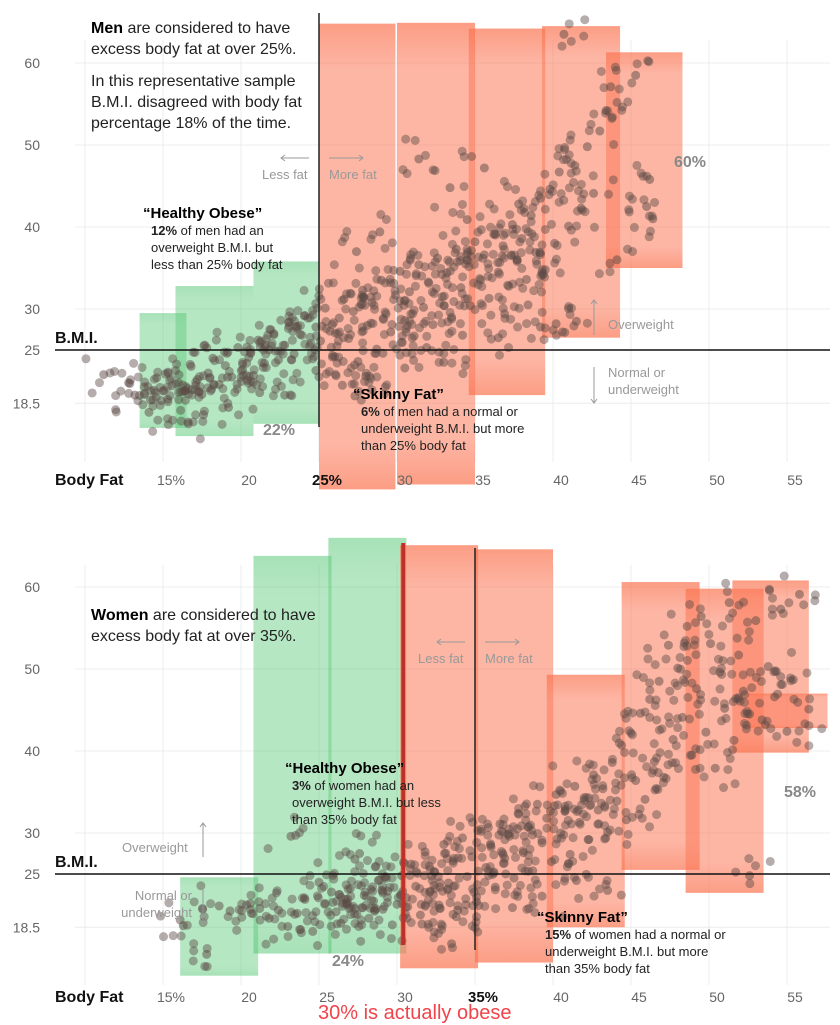 The width and height of the screenshot is (840, 1025). I want to click on men-x-tick-label: 55, so click(795, 480).